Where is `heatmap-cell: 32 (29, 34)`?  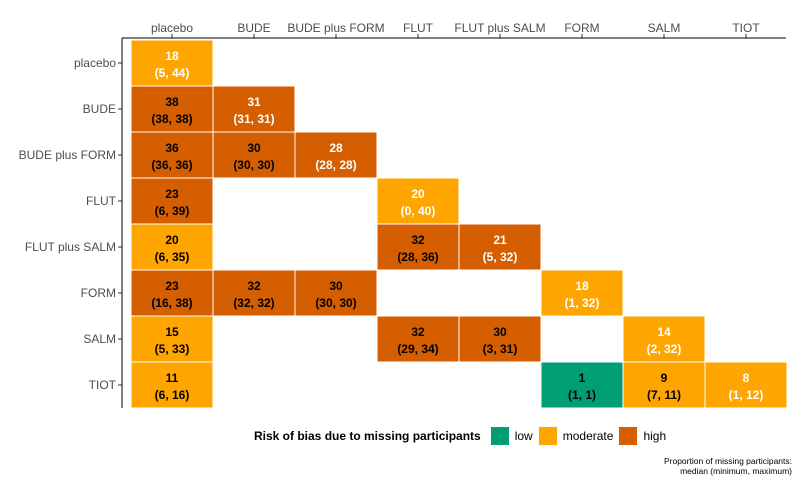
heatmap-cell: 32 (29, 34) is located at coordinates (418, 339).